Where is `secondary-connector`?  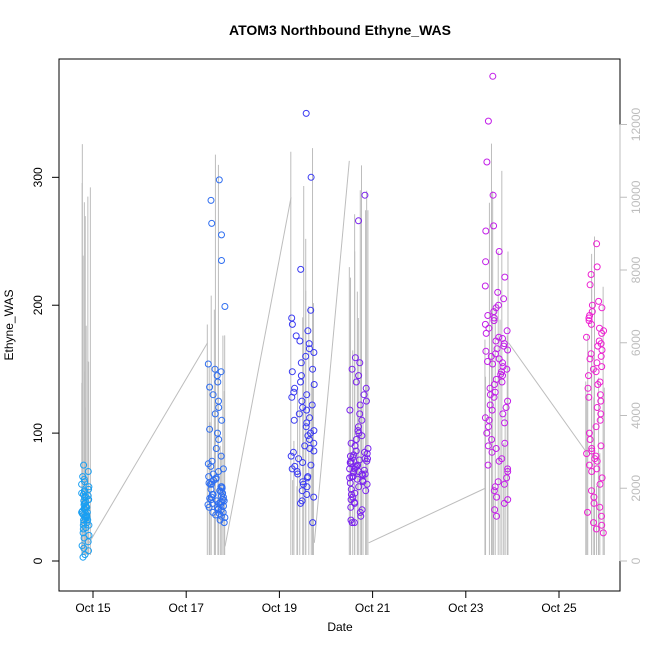 secondary-connector is located at coordinates (427, 515).